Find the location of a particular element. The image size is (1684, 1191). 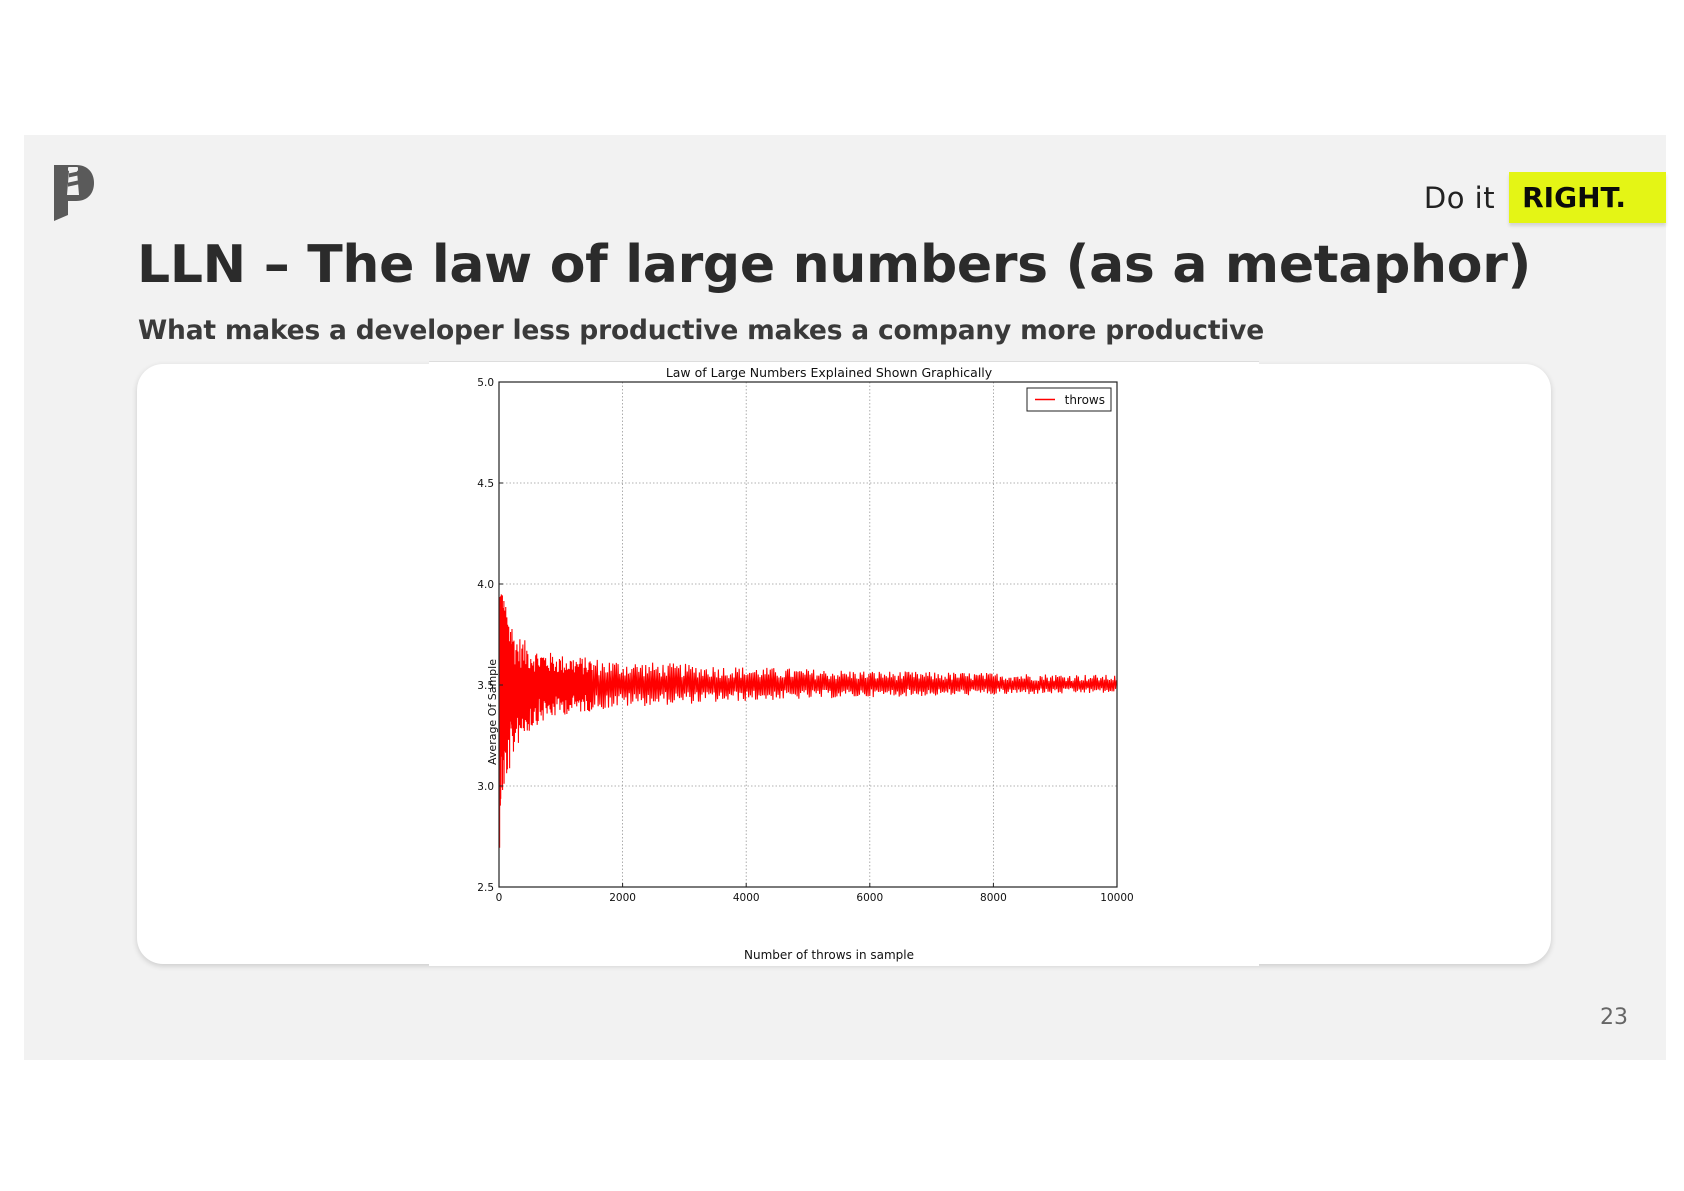

y-tick-label: 4.0 is located at coordinates (485, 585).